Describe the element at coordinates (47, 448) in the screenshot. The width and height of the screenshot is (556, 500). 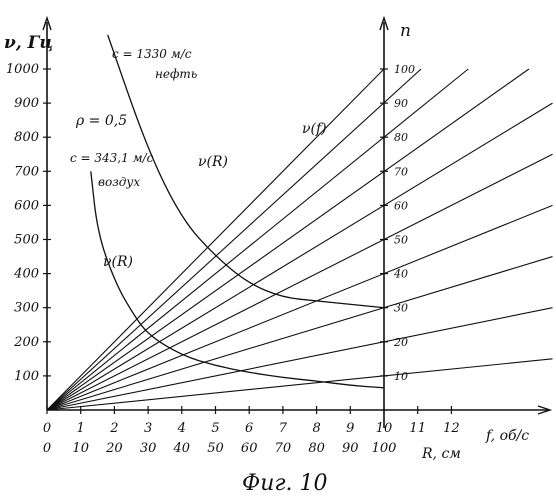
I see `x-r-tick-label: 0` at that location.